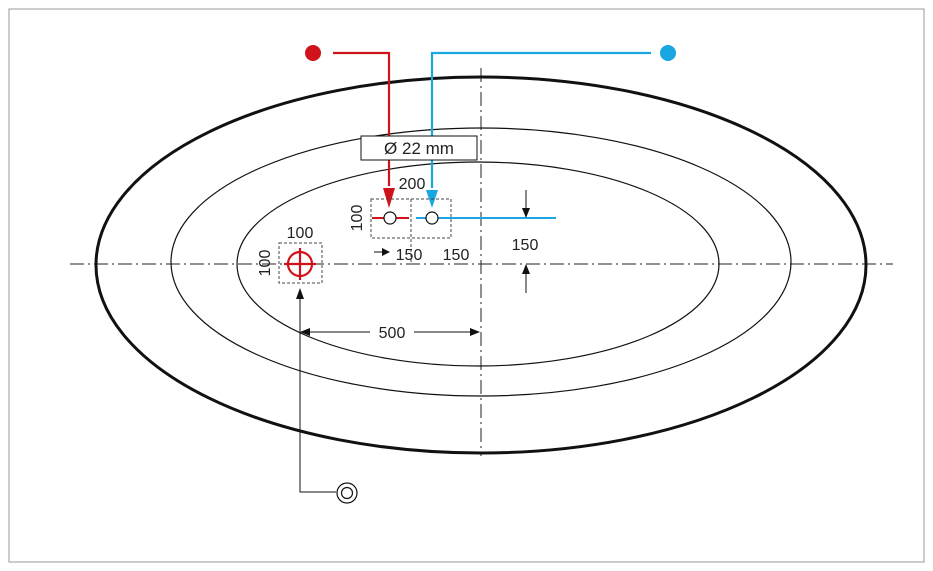 The width and height of the screenshot is (933, 571). I want to click on dim-150-right-label: 150, so click(456, 255).